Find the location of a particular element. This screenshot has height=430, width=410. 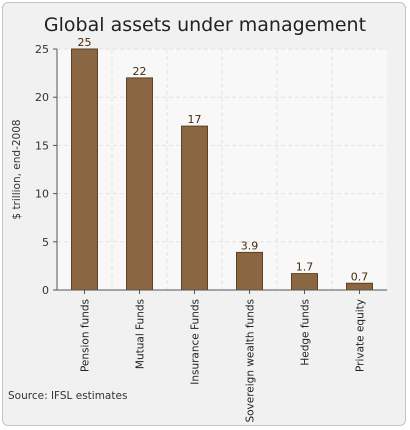

x-tick-label: Pension funds is located at coordinates (86, 335).